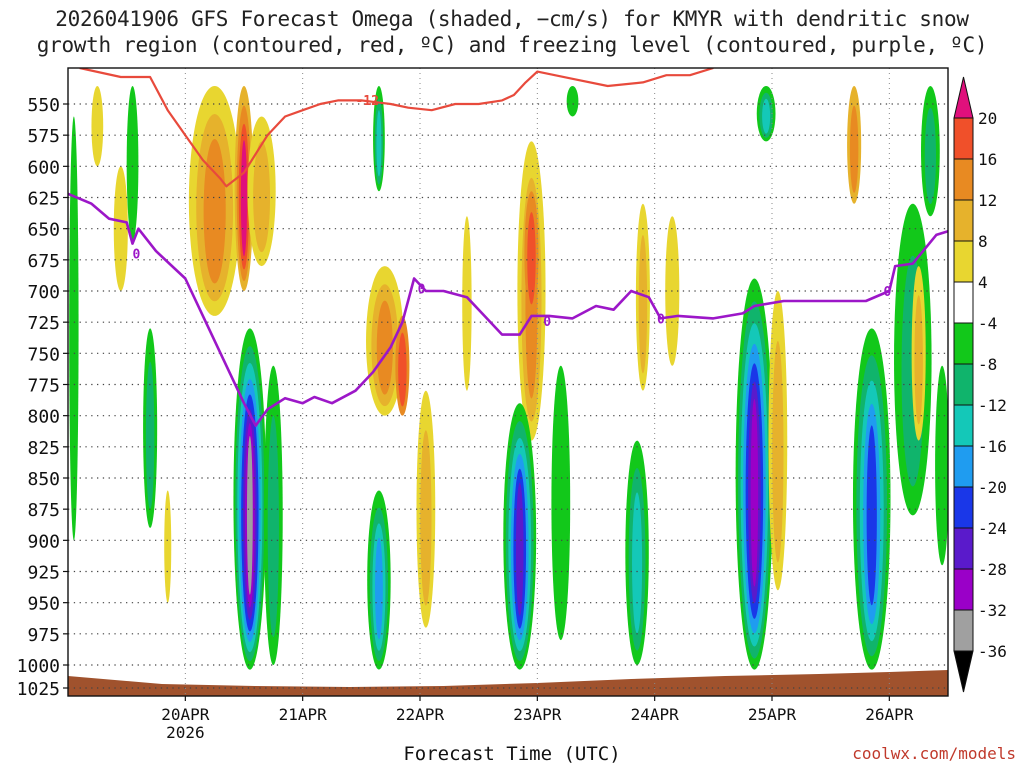 The height and width of the screenshot is (768, 1024). What do you see at coordinates (43, 323) in the screenshot?
I see `y-tick-label-725: 725` at bounding box center [43, 323].